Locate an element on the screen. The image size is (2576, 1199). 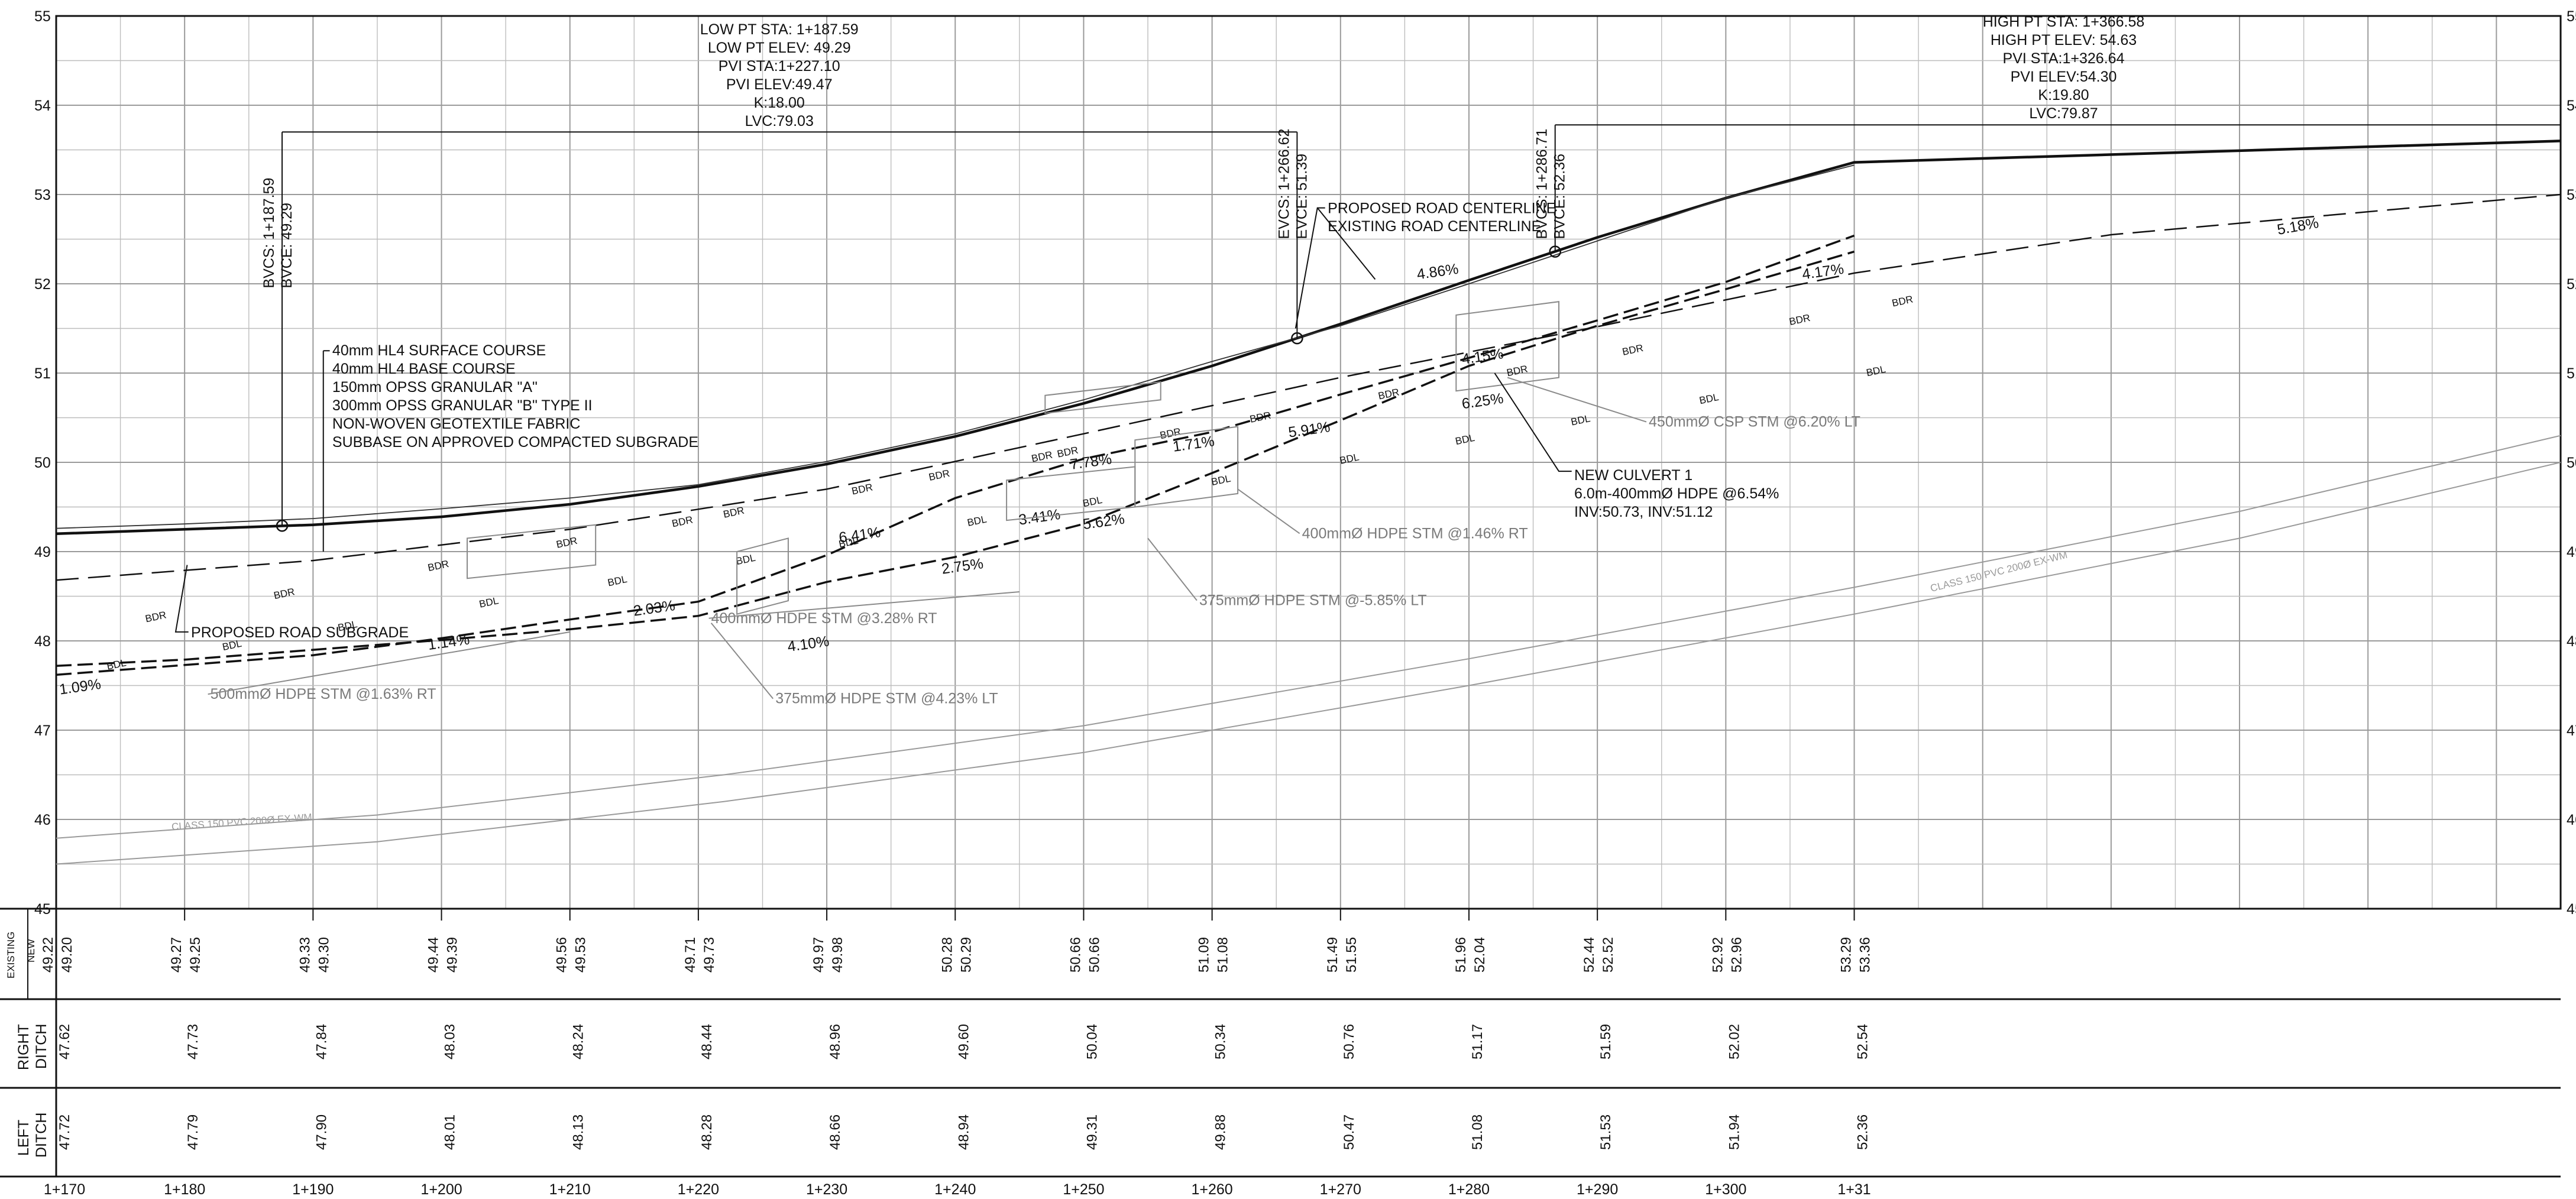
culvert-leader is located at coordinates (1533, 422).